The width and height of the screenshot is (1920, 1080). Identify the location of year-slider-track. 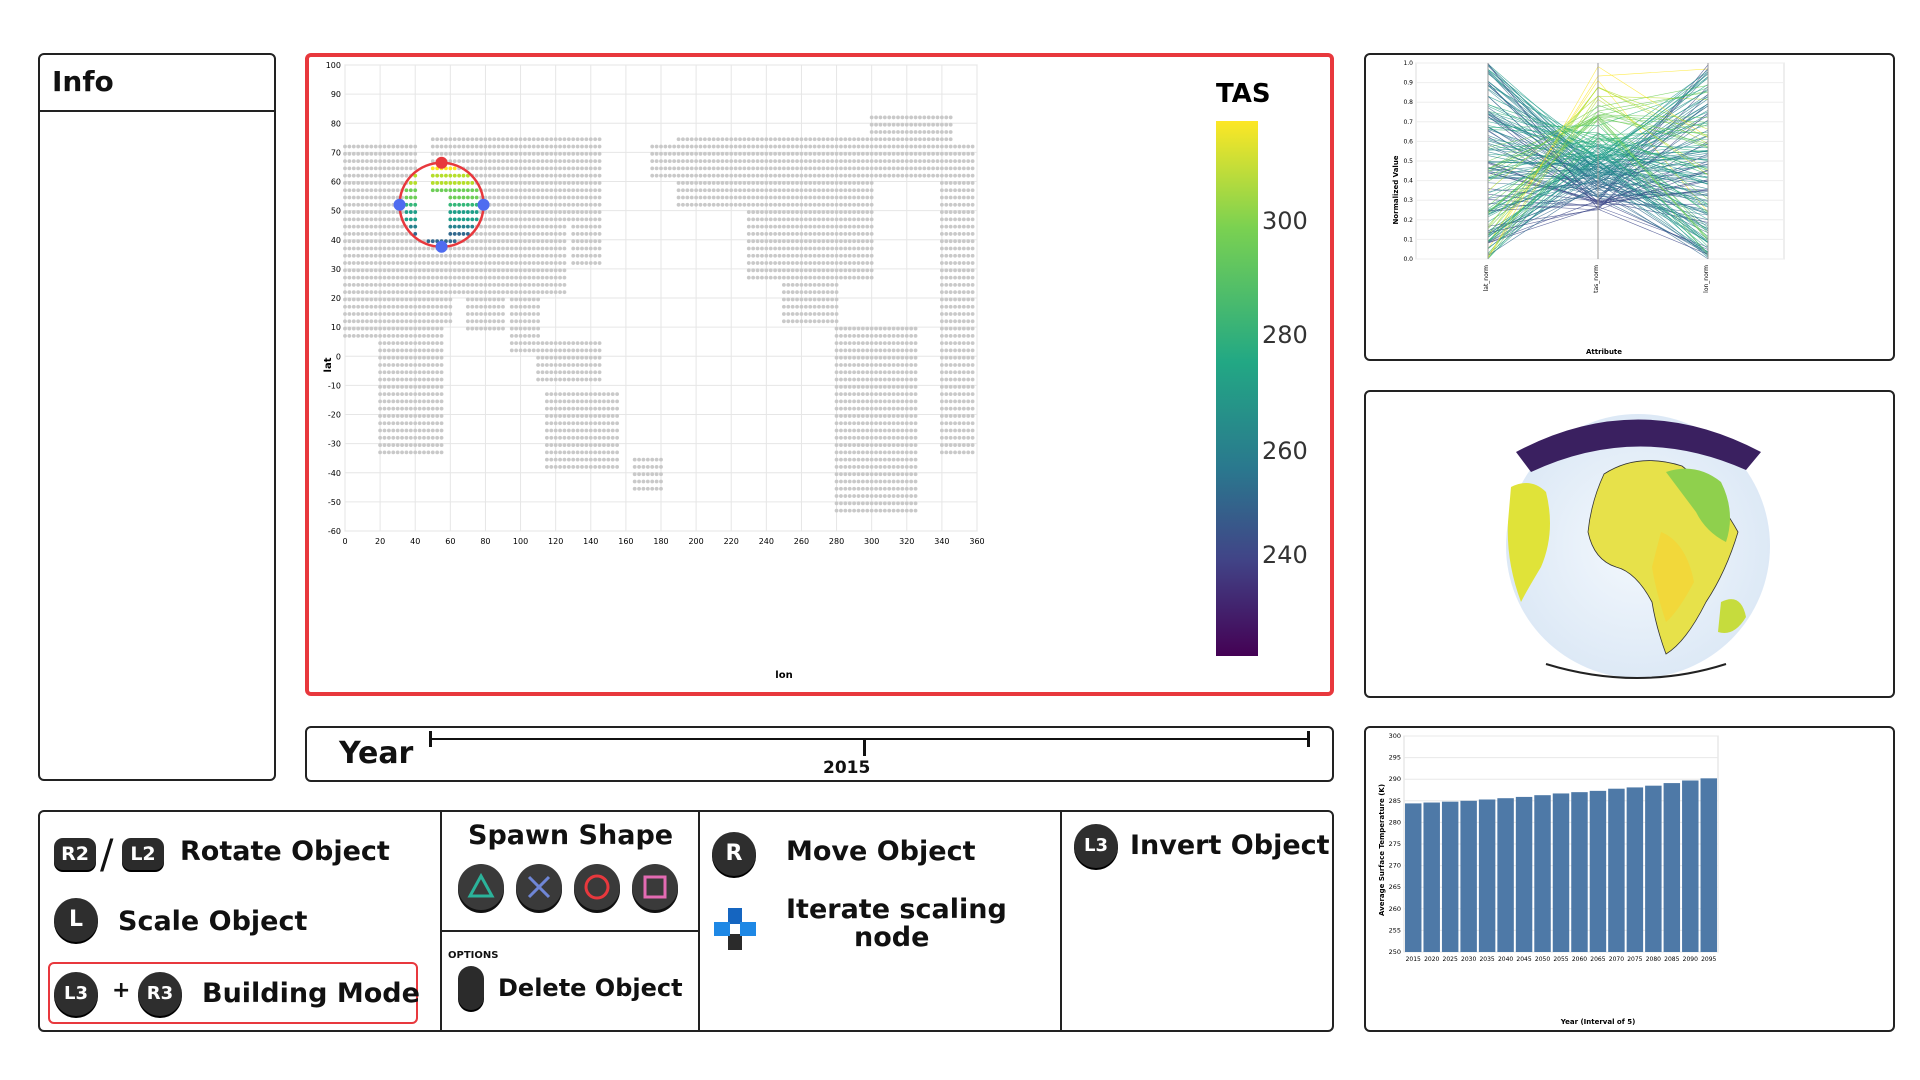
(869, 739).